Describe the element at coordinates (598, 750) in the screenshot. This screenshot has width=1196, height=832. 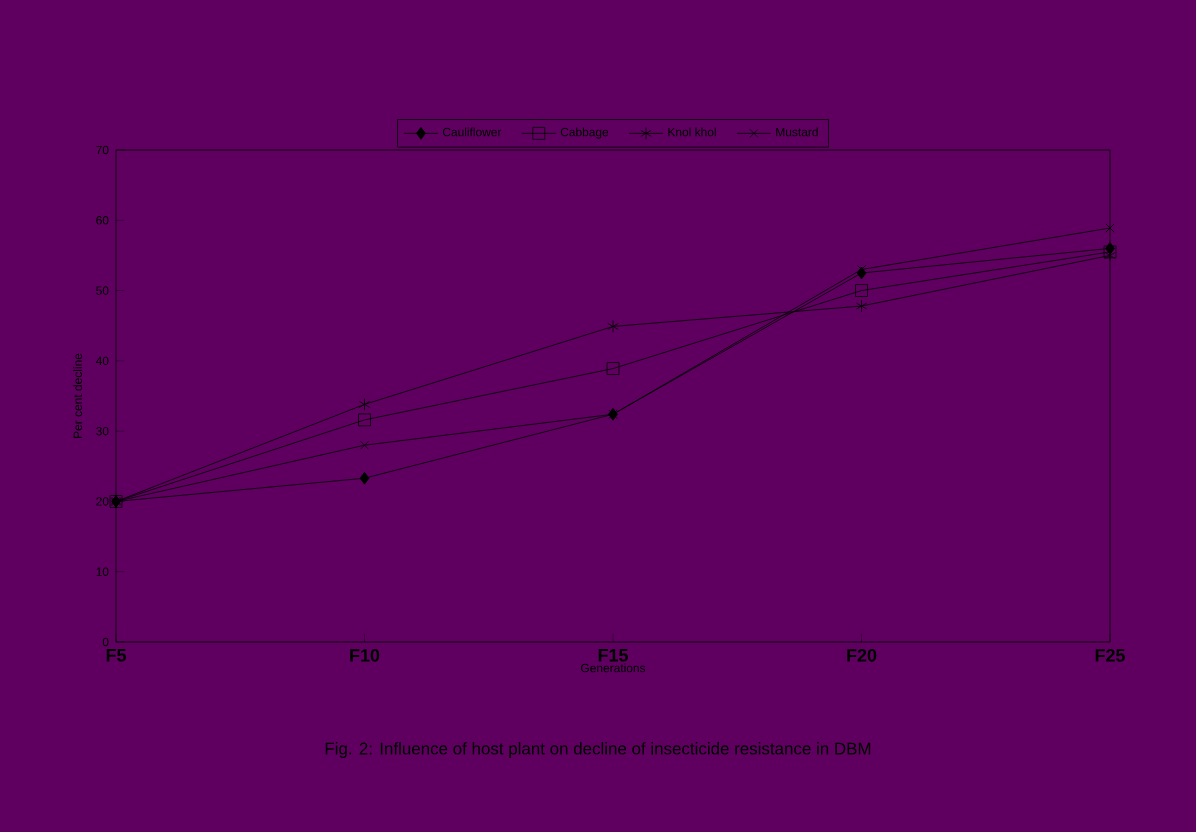
I see `text: Fig. 2: Influence of host plant on decline of insecticide resistance in DBM` at that location.